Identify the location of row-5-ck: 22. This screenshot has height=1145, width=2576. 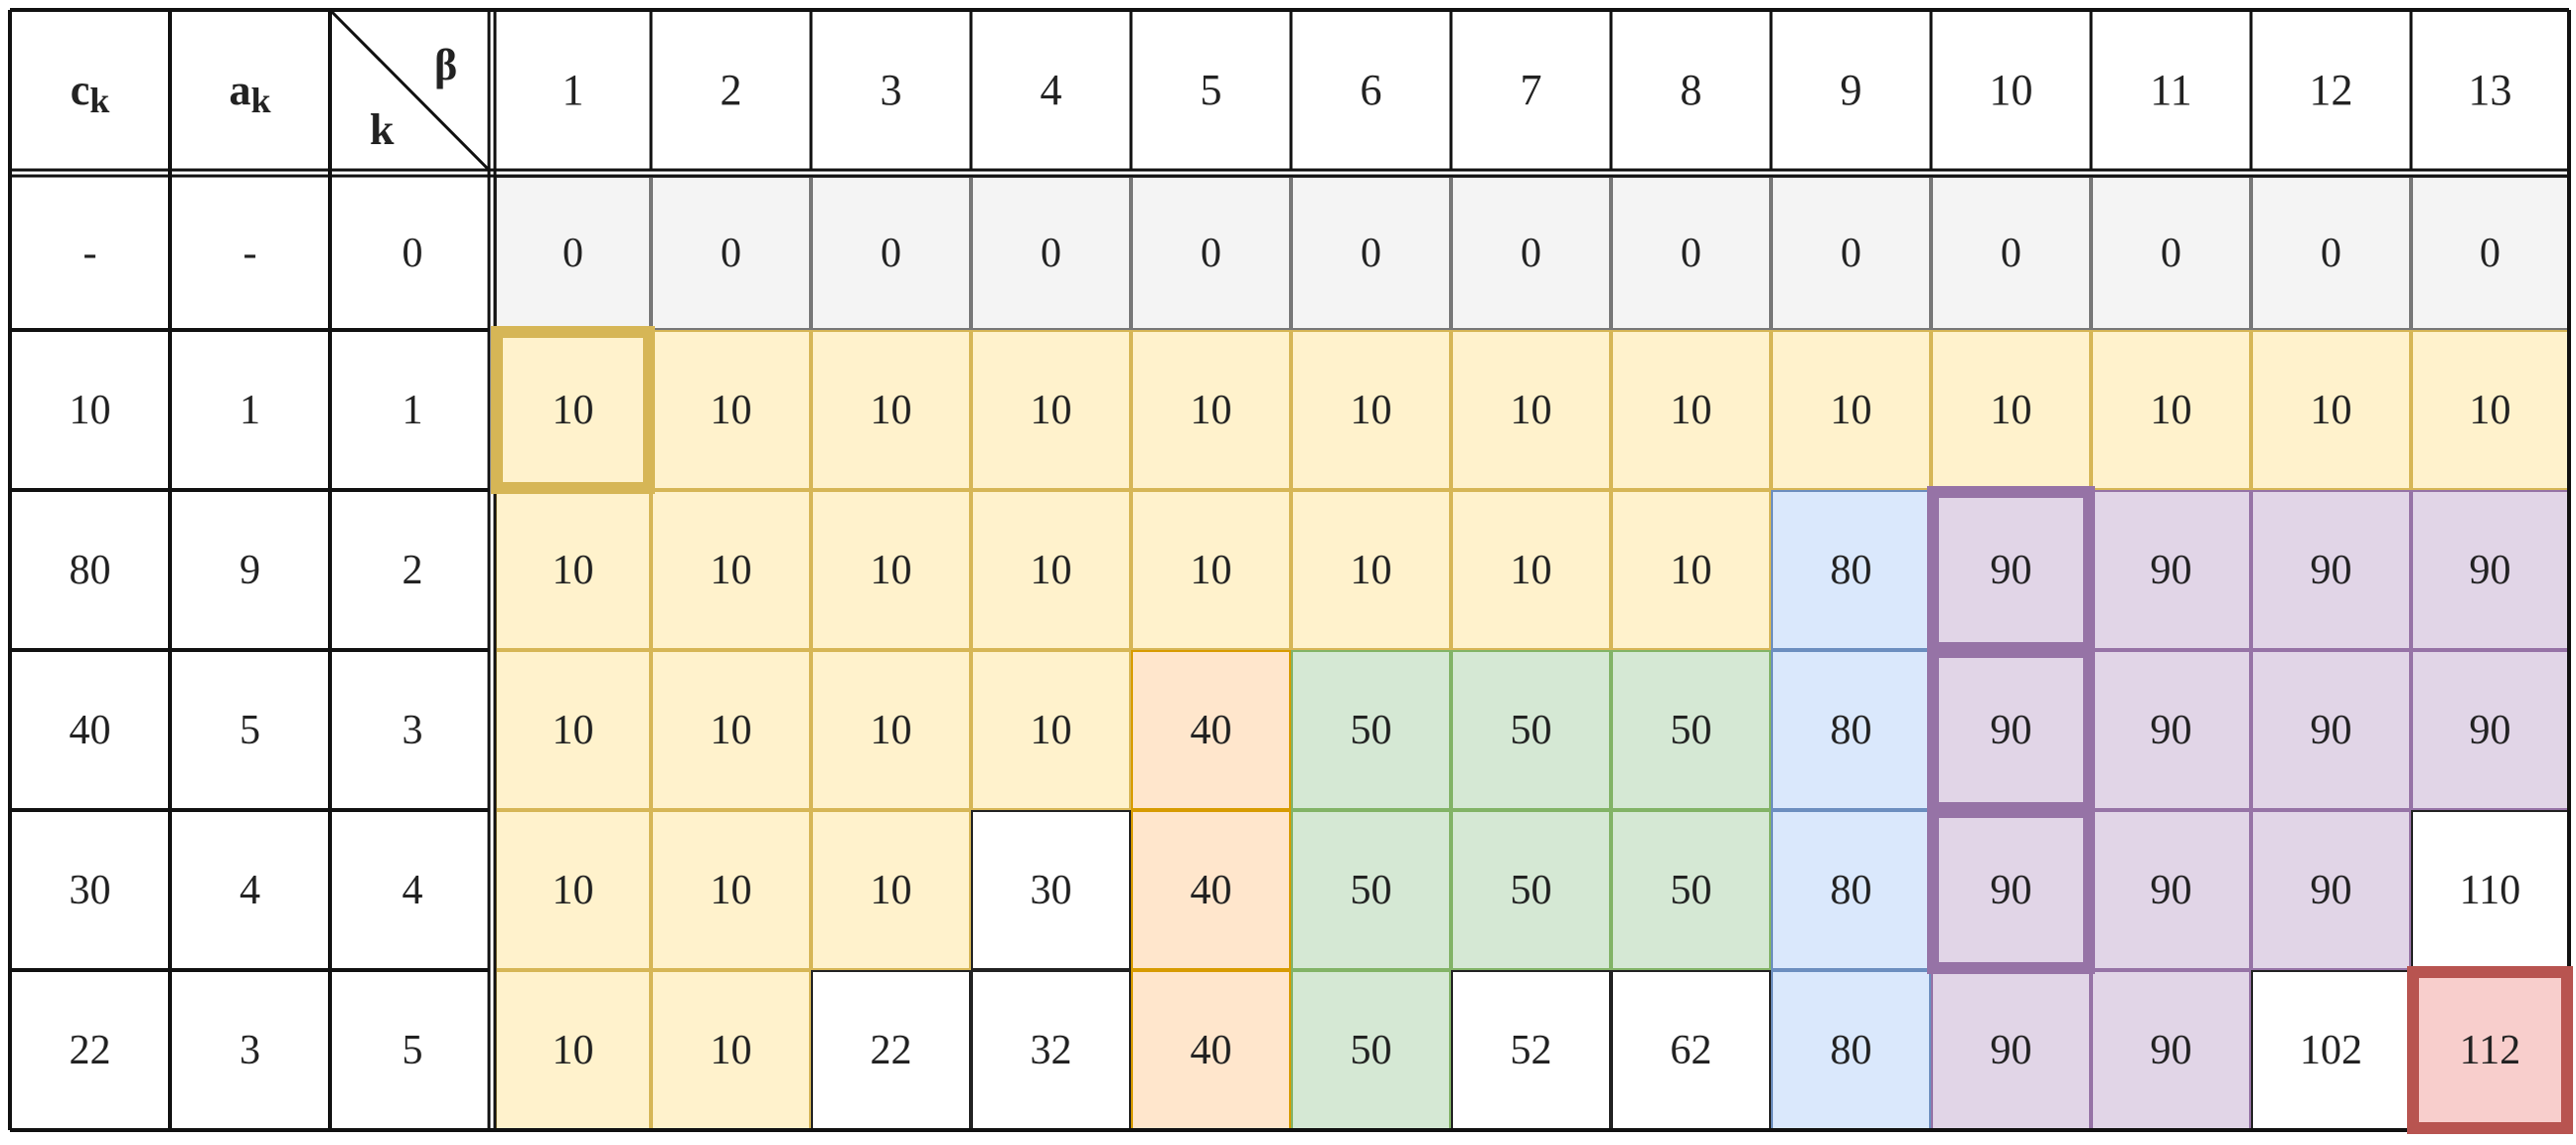
(90, 1050).